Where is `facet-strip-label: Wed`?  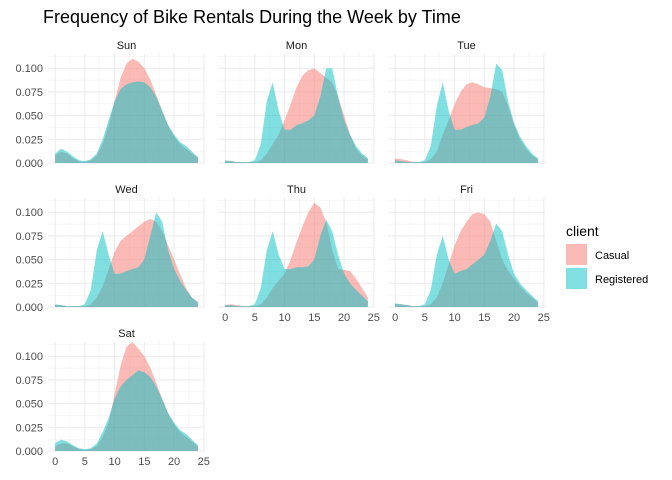 facet-strip-label: Wed is located at coordinates (126, 190).